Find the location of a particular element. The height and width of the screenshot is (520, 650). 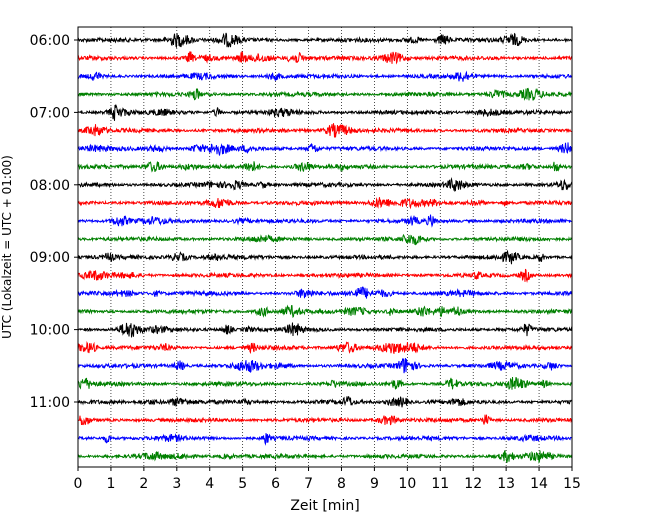

y-tick-label: 08:00 is located at coordinates (50, 186).